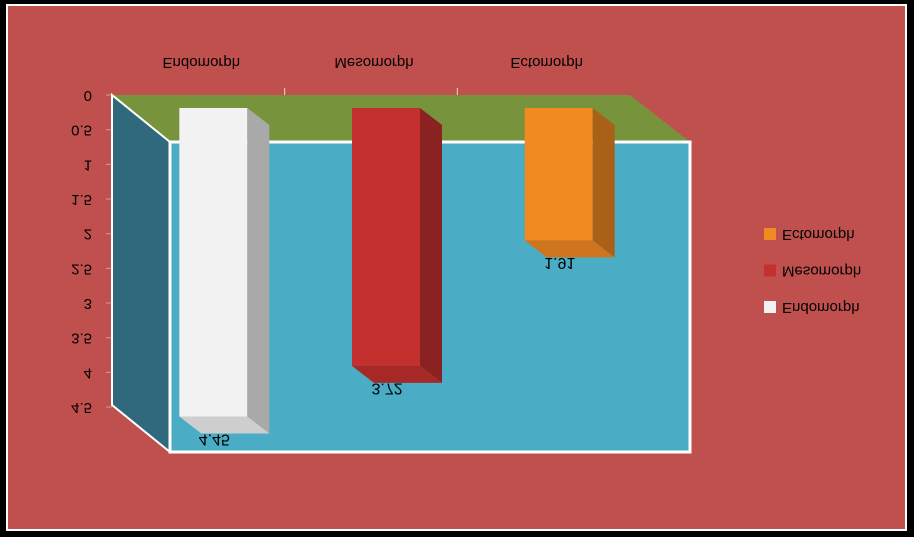 Image resolution: width=914 pixels, height=537 pixels. Describe the element at coordinates (373, 62) in the screenshot. I see `x-tick-label: Mesomorph` at that location.